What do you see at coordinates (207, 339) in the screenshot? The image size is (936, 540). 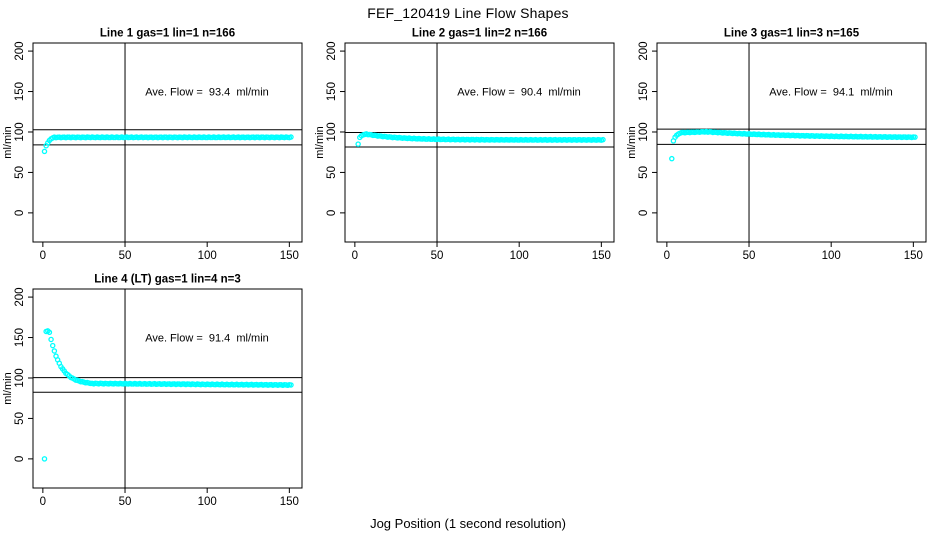 I see `ave-flow-annotation: Ave. Flow = 91.4 ml/min` at bounding box center [207, 339].